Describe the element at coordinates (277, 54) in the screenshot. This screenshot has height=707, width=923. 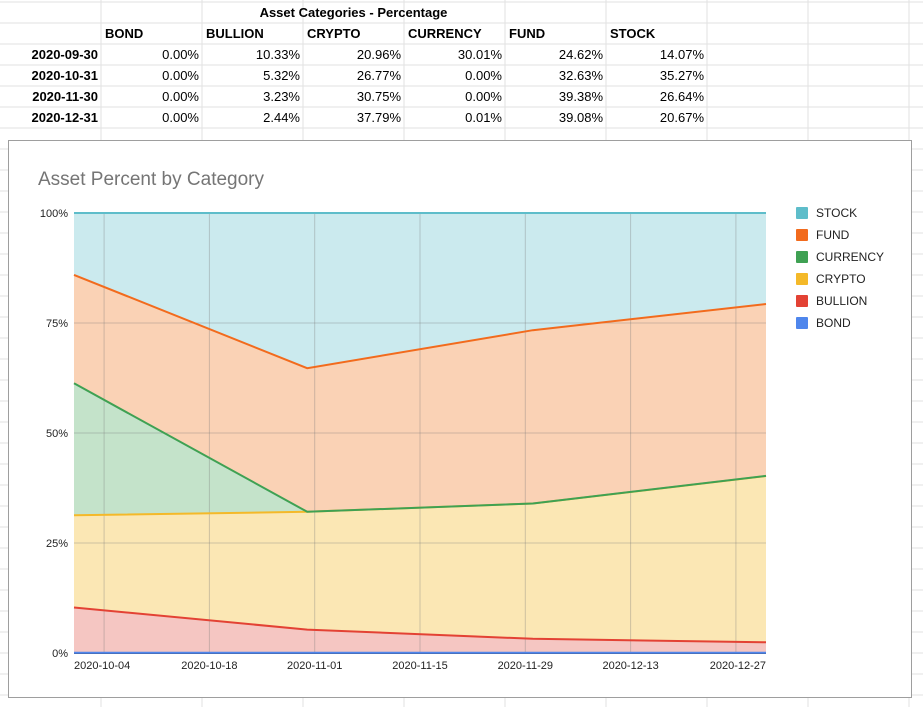
I see `cell-bullion: 10.33%` at that location.